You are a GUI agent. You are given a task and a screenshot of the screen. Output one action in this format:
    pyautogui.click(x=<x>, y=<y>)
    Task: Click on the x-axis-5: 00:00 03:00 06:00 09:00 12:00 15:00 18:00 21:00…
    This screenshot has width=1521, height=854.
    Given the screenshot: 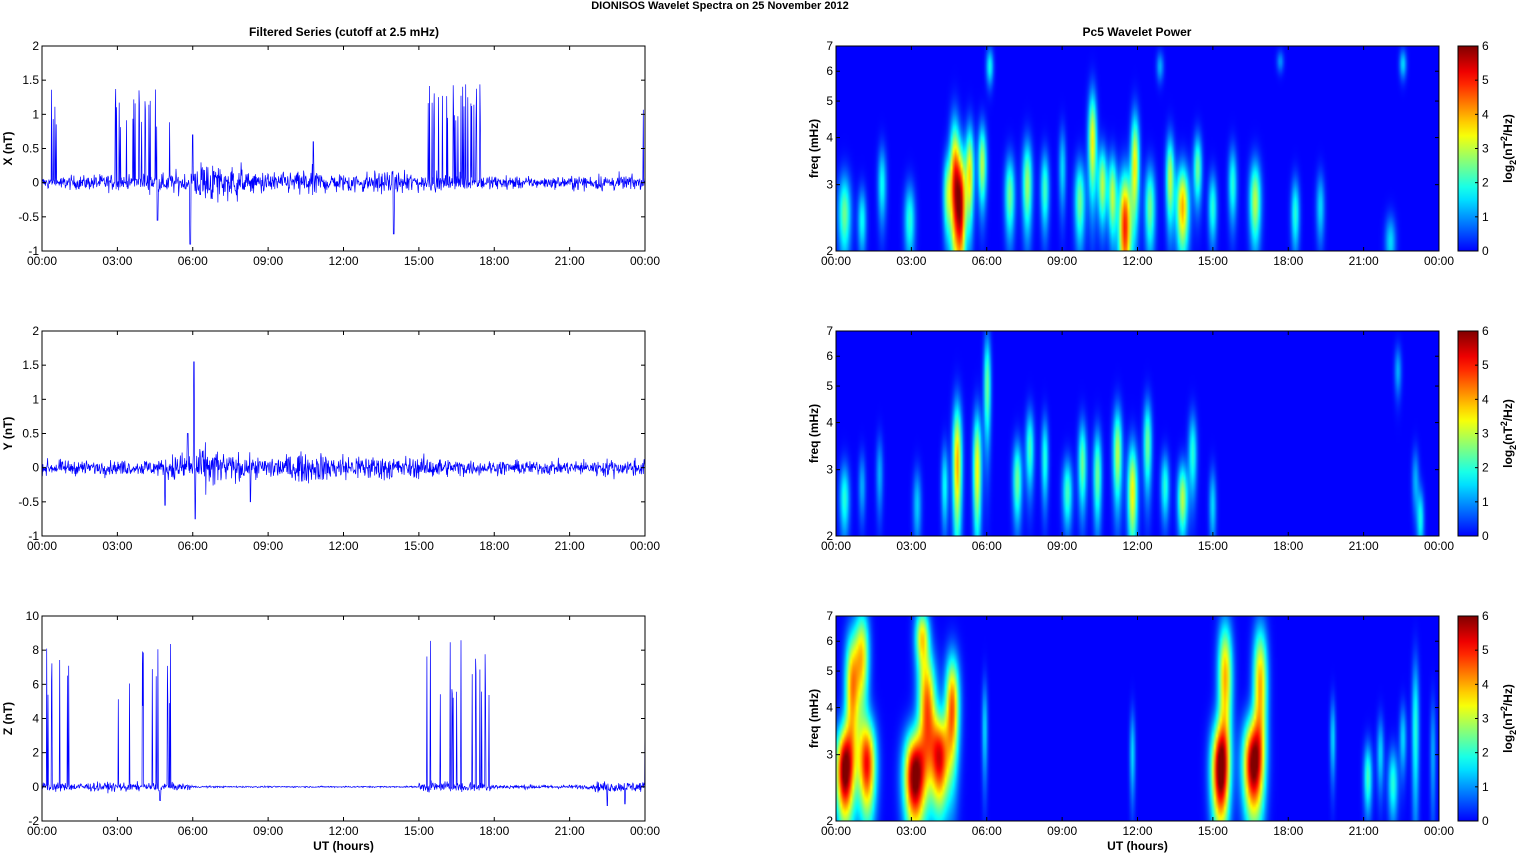 What is the action you would take?
    pyautogui.click(x=1137, y=734)
    